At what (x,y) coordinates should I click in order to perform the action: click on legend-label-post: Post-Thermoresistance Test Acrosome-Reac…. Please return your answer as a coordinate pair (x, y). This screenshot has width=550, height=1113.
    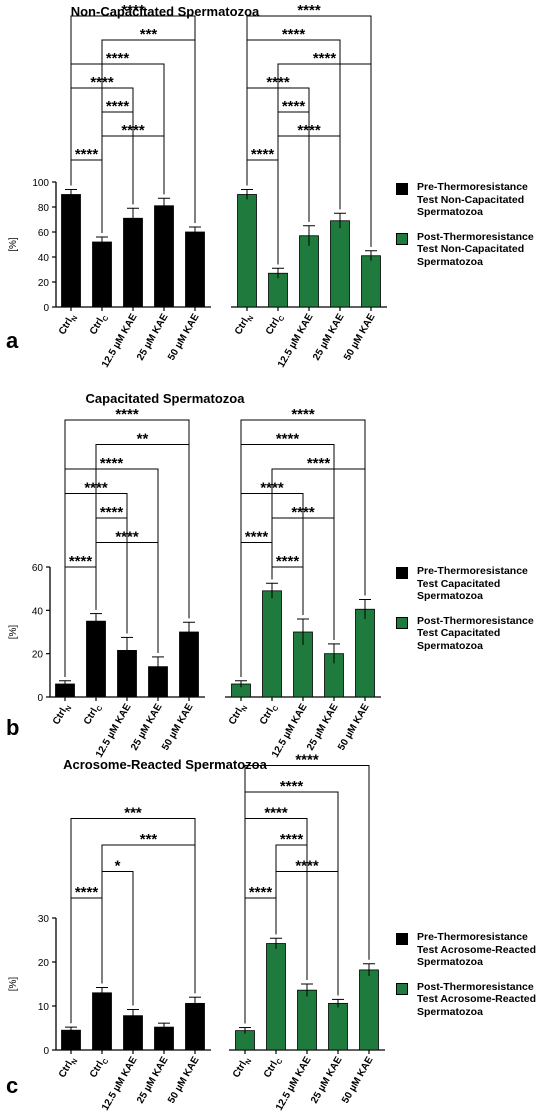
    Looking at the image, I should click on (477, 999).